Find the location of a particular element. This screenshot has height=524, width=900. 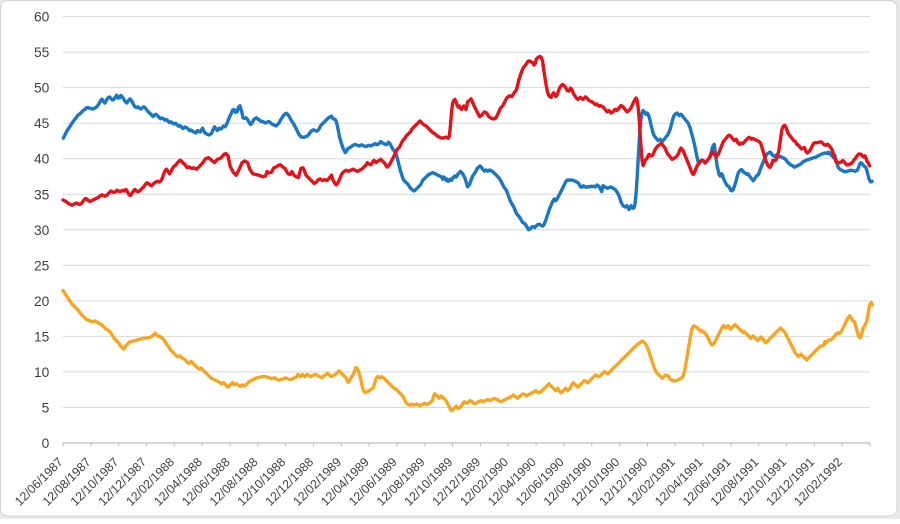

svg-text: 60 is located at coordinates (42, 17).